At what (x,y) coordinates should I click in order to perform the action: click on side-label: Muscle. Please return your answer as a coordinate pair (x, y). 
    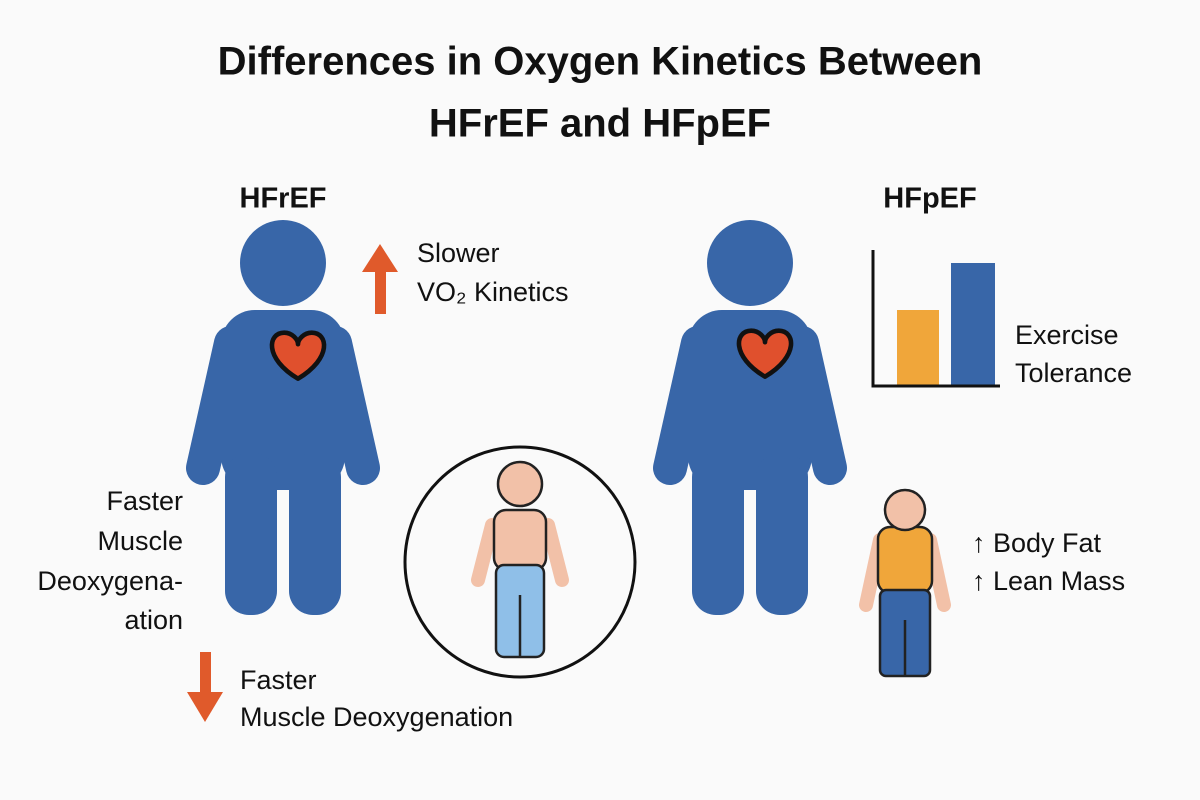
    Looking at the image, I should click on (140, 541).